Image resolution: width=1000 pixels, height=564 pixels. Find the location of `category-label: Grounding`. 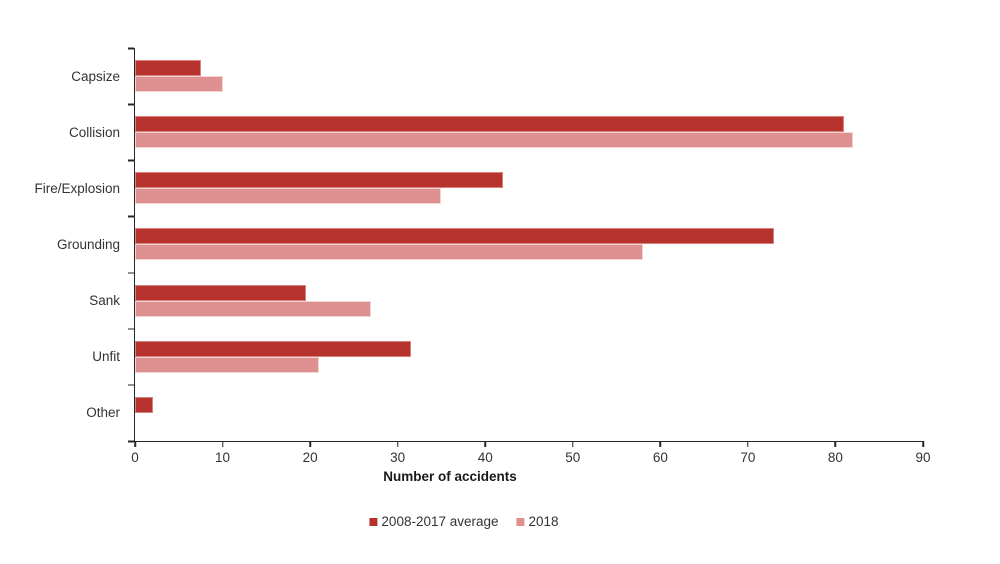

category-label: Grounding is located at coordinates (88, 244).